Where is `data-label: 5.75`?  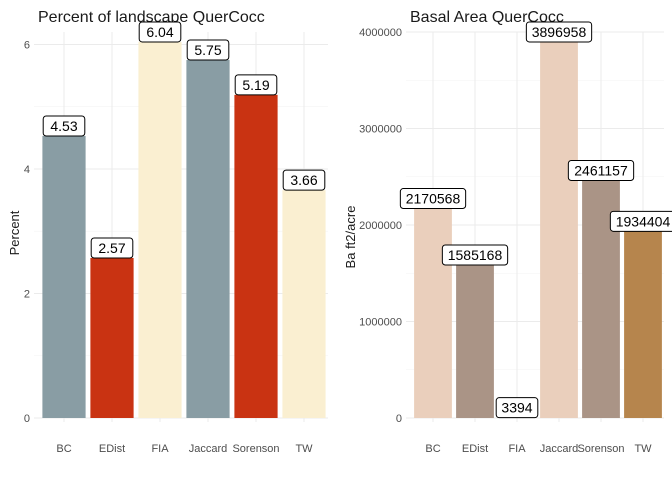 data-label: 5.75 is located at coordinates (207, 50).